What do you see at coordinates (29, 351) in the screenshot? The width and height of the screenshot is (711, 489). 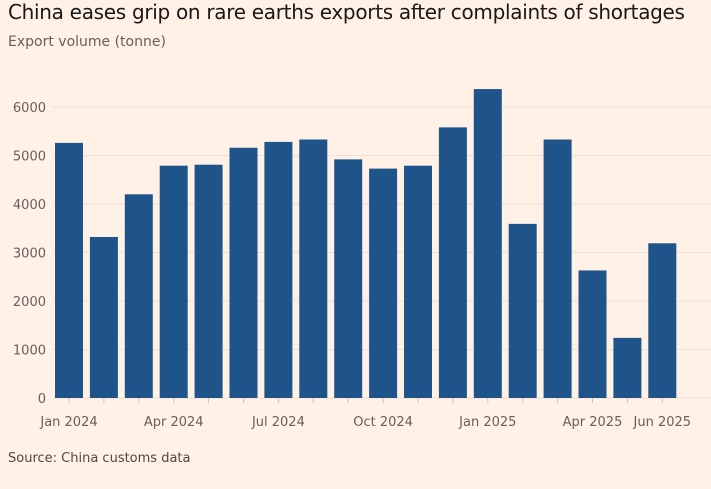 I see `y-tick-label: 1000` at bounding box center [29, 351].